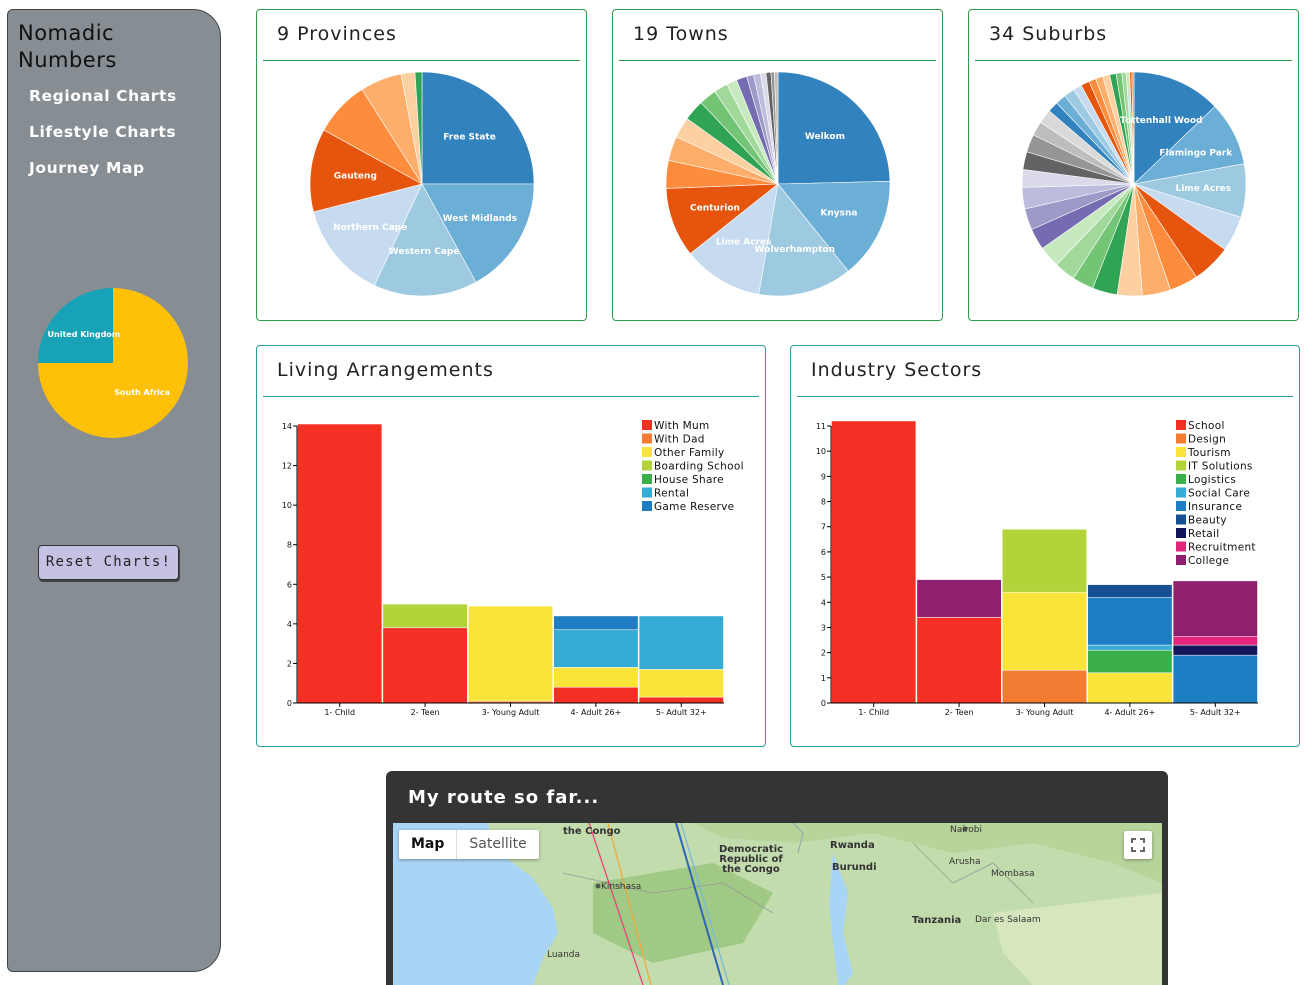  Describe the element at coordinates (108, 562) in the screenshot. I see `reset-charts-button: Reset Charts!` at that location.